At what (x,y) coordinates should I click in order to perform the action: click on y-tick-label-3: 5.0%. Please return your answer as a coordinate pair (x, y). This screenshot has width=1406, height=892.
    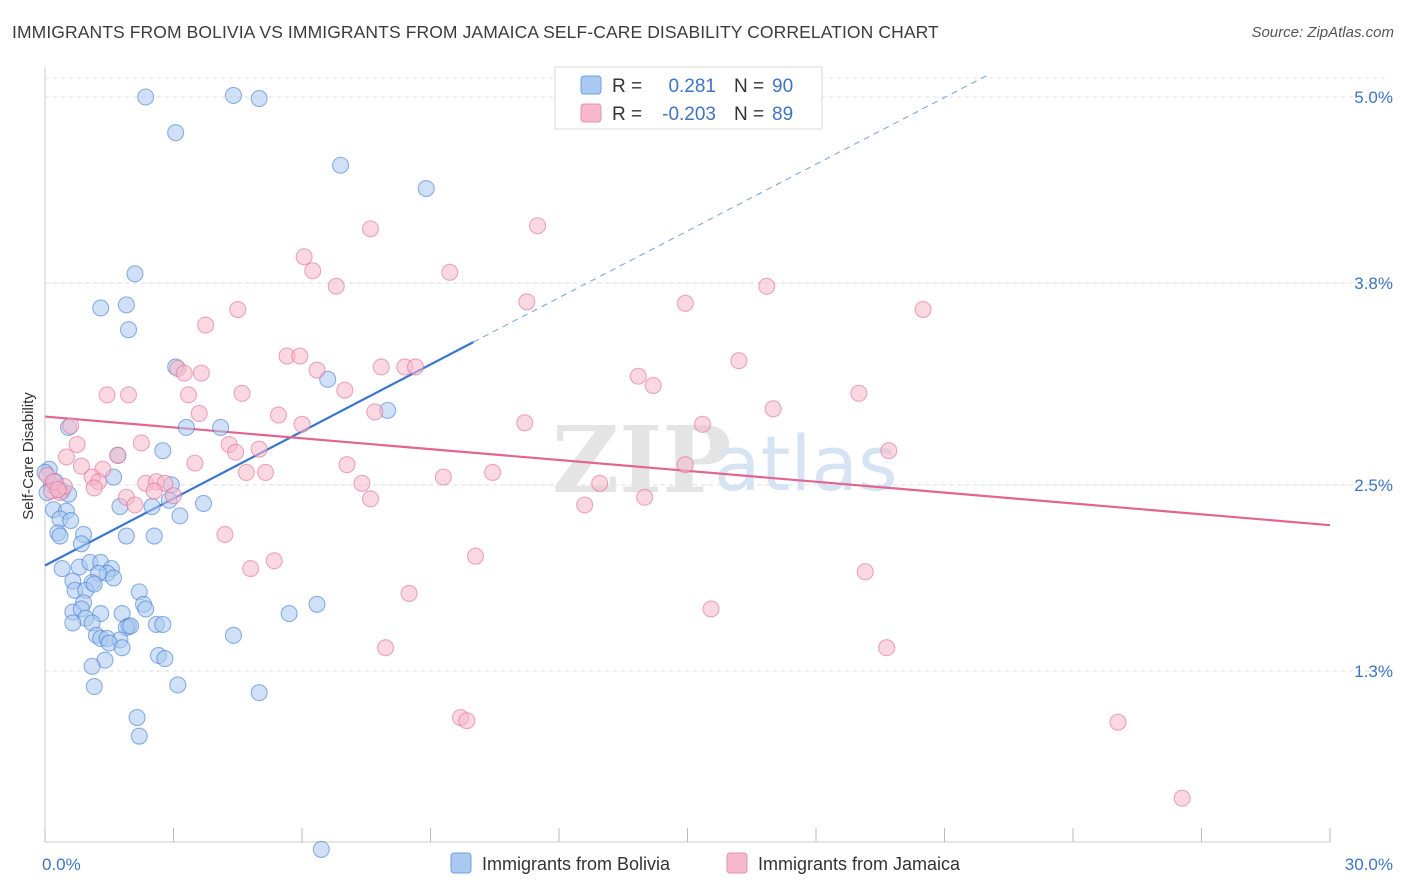
    Looking at the image, I should click on (1373, 97).